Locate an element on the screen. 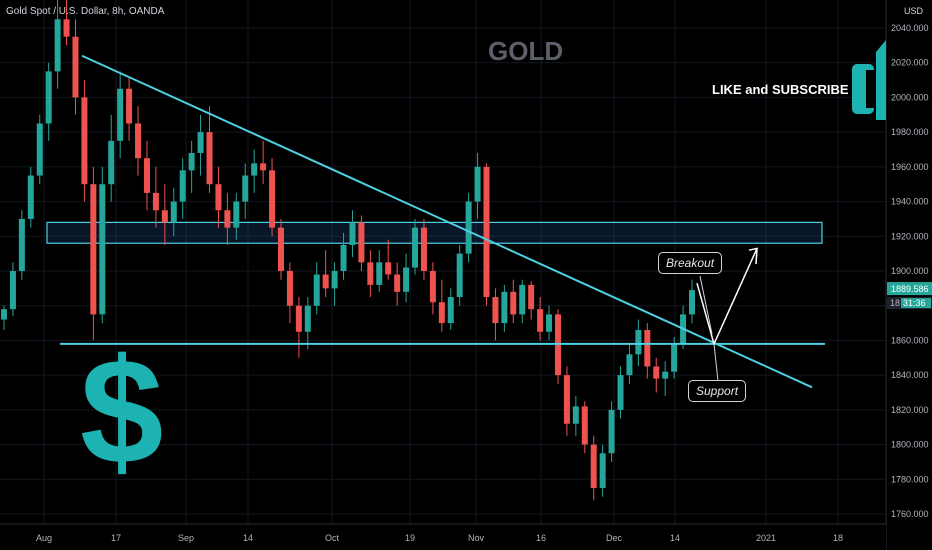 This screenshot has width=932, height=550. price-tick-label: 1860.000 is located at coordinates (910, 340).